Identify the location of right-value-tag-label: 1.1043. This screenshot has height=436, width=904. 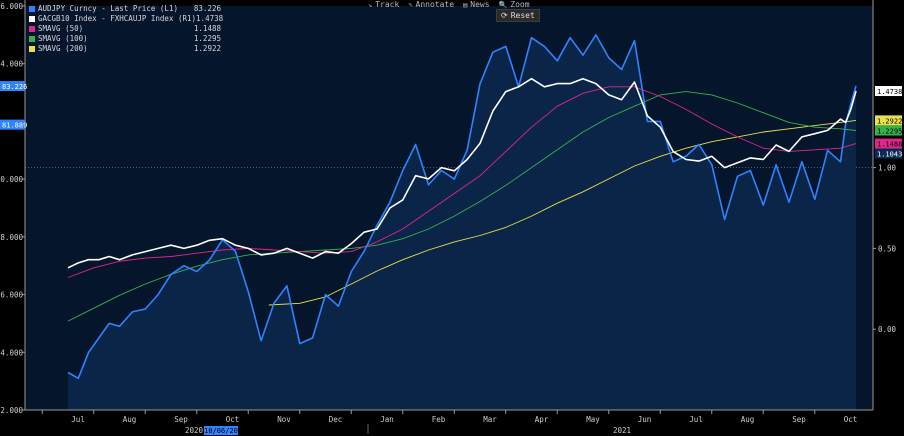
(889, 155).